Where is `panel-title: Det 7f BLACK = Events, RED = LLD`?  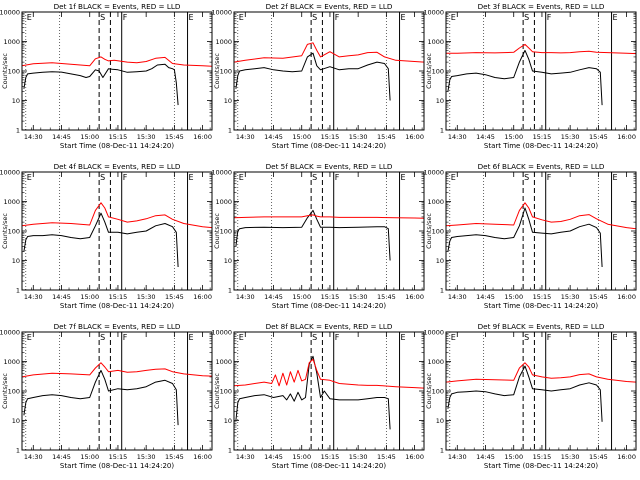 panel-title: Det 7f BLACK = Events, RED = LLD is located at coordinates (117, 326).